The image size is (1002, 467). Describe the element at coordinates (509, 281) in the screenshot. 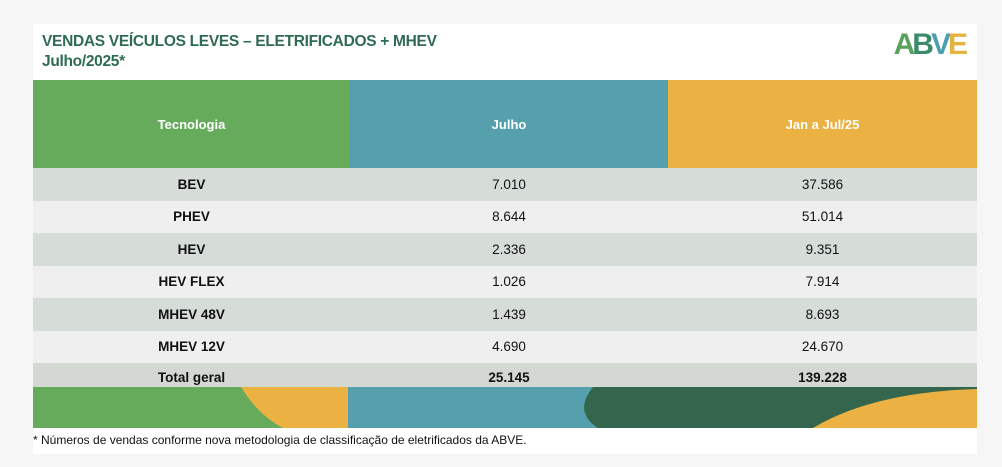

I see `month-cell: 1.026` at that location.